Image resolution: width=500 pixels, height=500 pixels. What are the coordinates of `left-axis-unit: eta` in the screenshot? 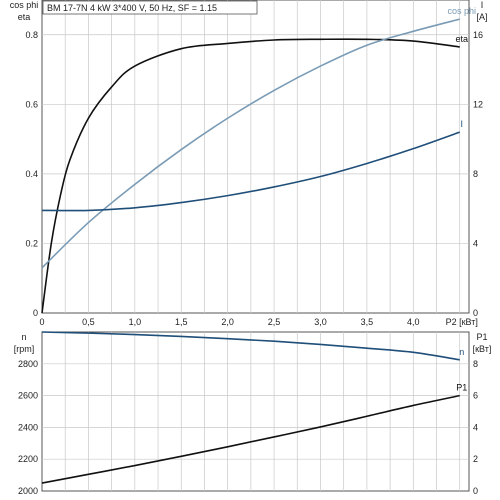 It's located at (24, 17).